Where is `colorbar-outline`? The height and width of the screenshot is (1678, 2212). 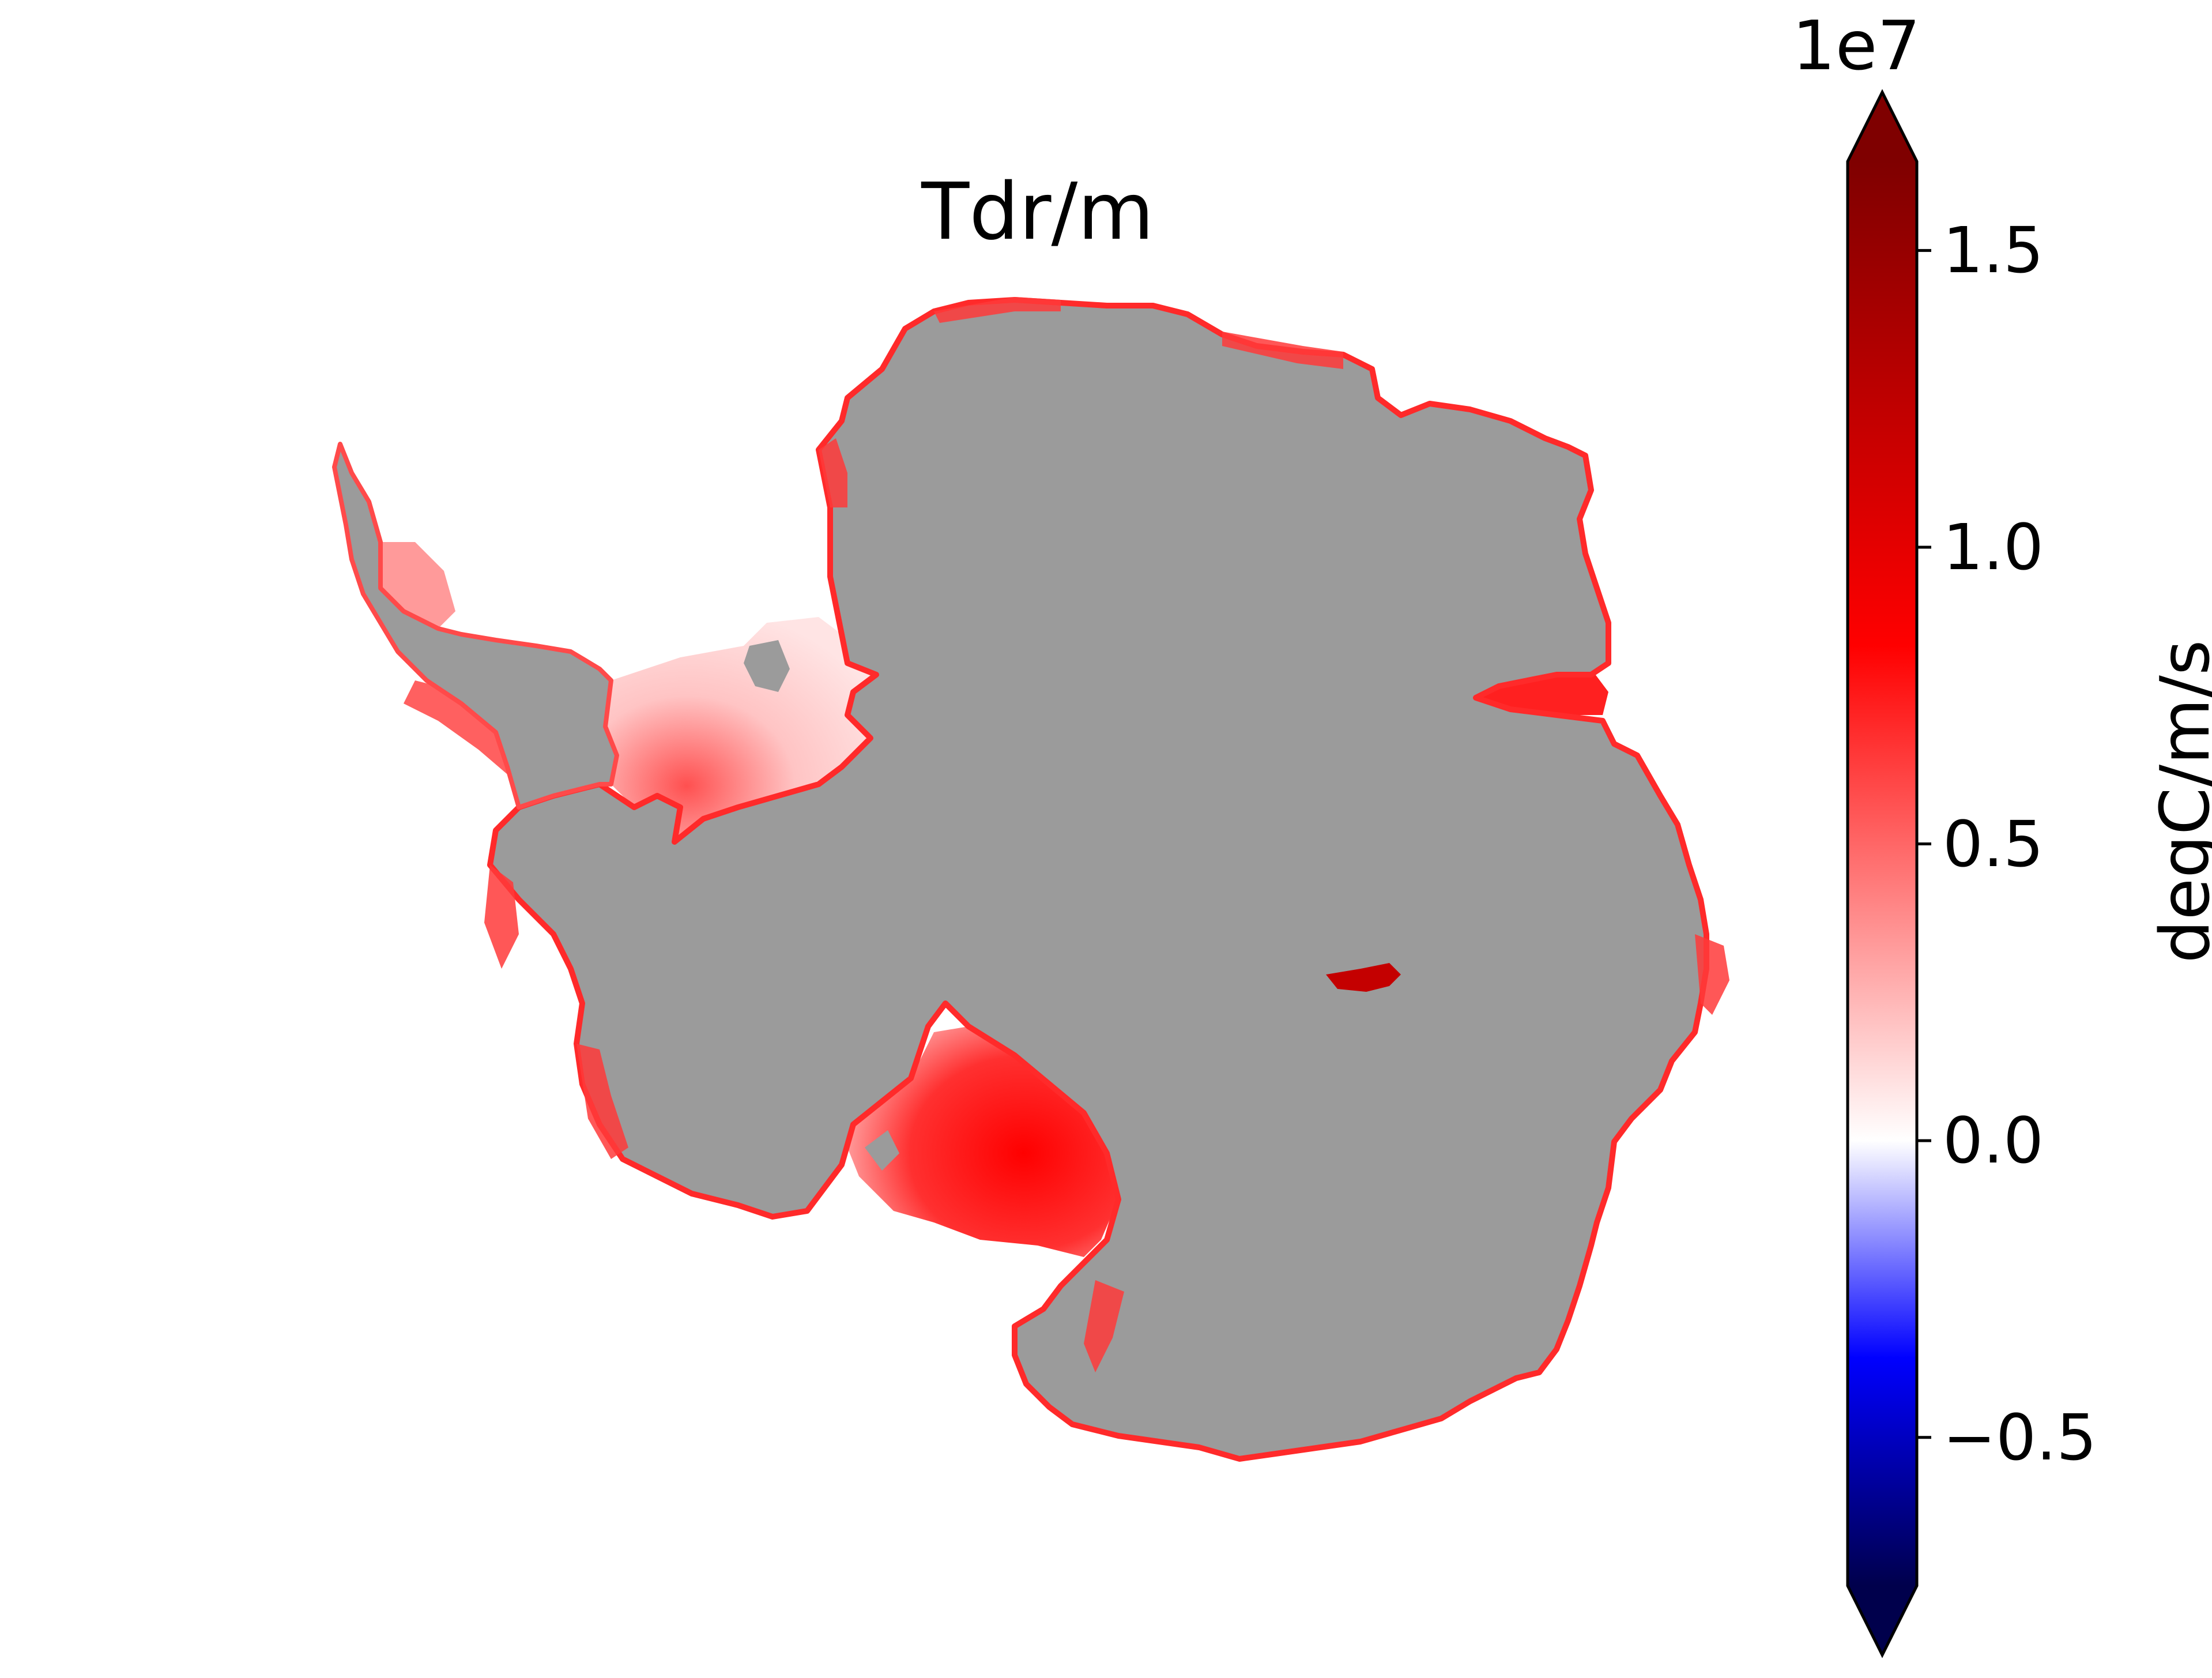
colorbar-outline is located at coordinates (1882, 873).